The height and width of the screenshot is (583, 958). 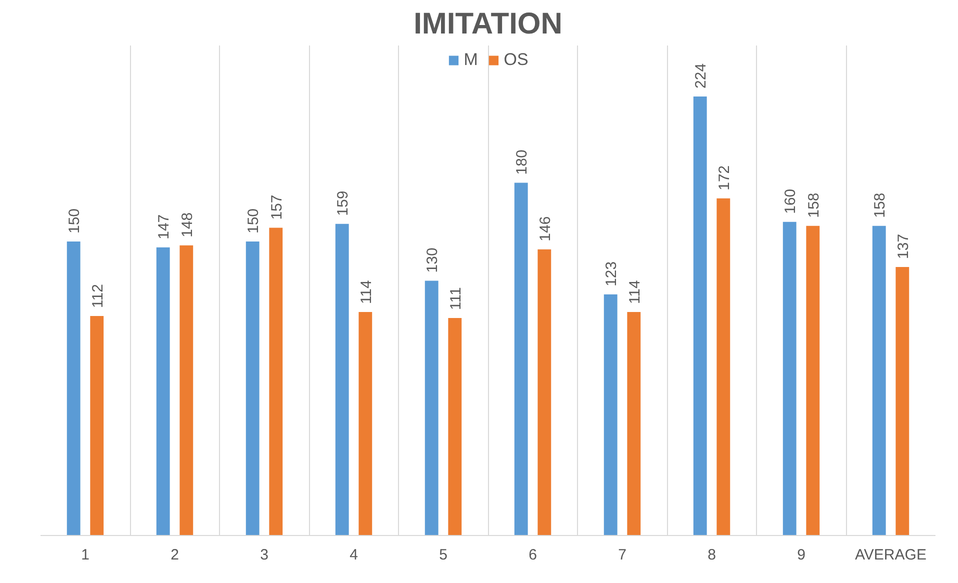 What do you see at coordinates (354, 555) in the screenshot?
I see `x-tick-label: 4` at bounding box center [354, 555].